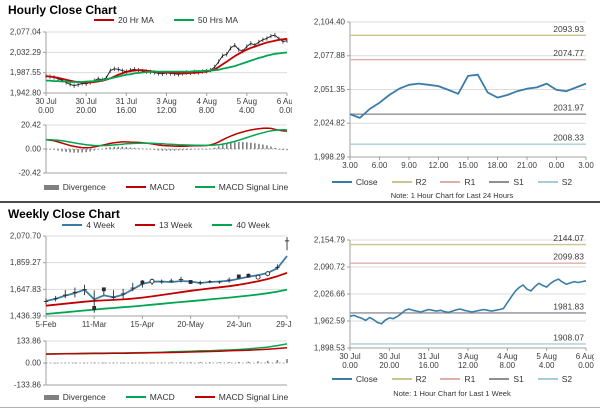 The height and width of the screenshot is (413, 600). I want to click on svg-text: 4 Aug, so click(507, 356).